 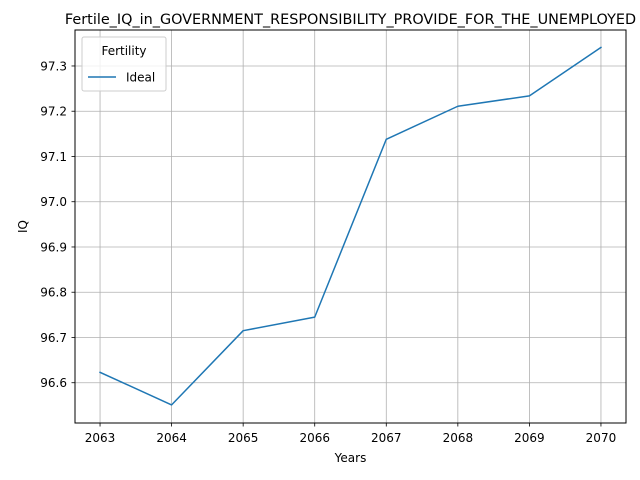 I want to click on legend: Fertility Ideal, so click(x=124, y=64).